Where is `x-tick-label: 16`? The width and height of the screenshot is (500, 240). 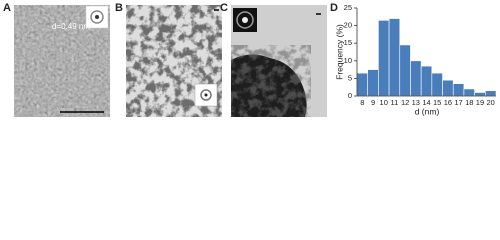 x-tick-label: 16 is located at coordinates (448, 102).